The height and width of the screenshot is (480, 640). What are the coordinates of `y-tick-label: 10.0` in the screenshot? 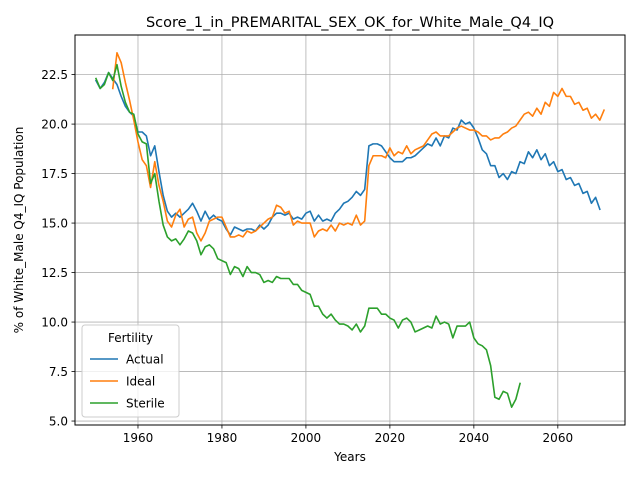 It's located at (54, 323).